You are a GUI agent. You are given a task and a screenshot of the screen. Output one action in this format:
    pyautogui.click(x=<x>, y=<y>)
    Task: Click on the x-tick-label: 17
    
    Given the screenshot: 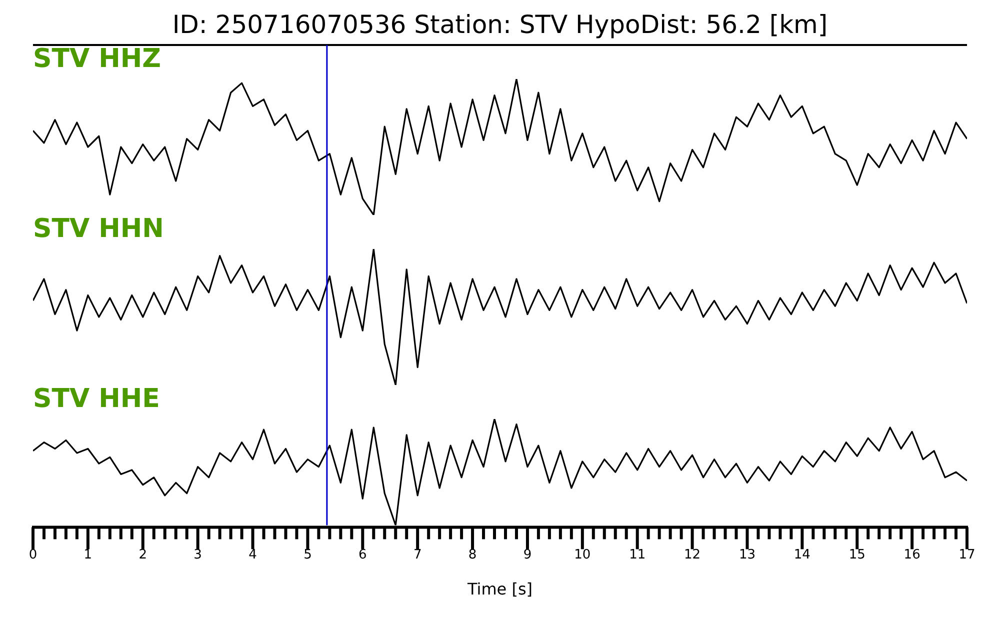 What is the action you would take?
    pyautogui.click(x=967, y=554)
    